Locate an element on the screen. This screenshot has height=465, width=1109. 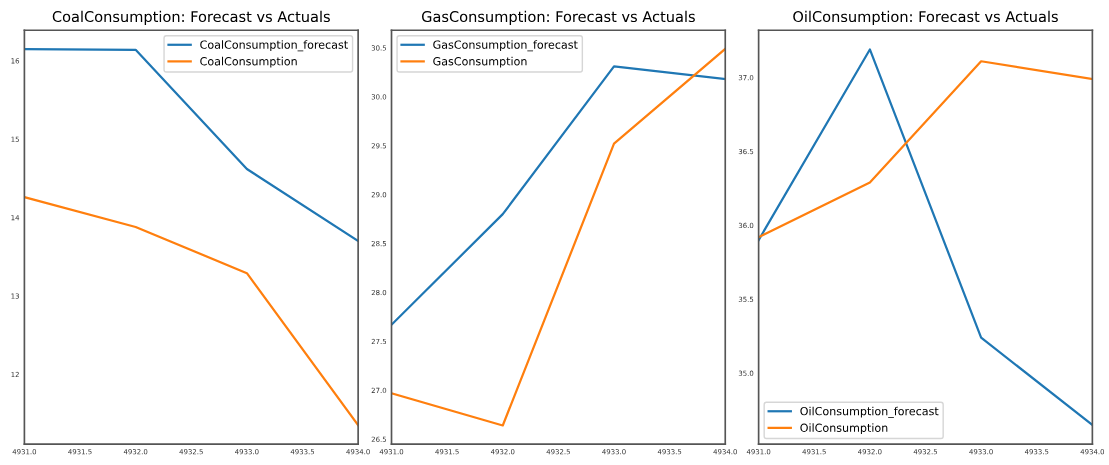
chart-title: CoalConsumption: Forecast vs Actuals is located at coordinates (191, 17).